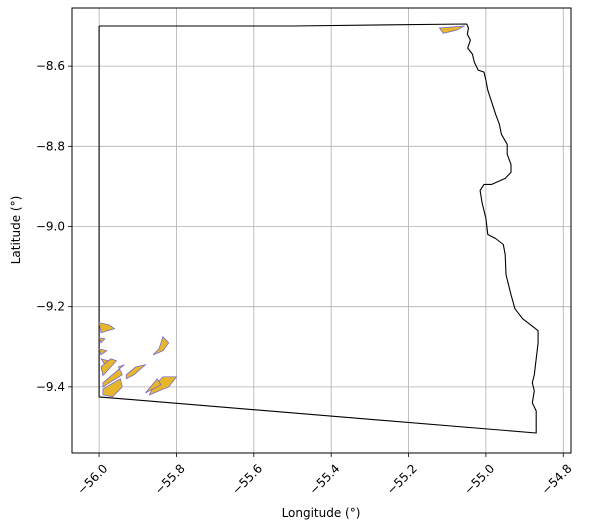 The image size is (589, 530). What do you see at coordinates (50, 146) in the screenshot?
I see `y-tick-label: −8.8` at bounding box center [50, 146].